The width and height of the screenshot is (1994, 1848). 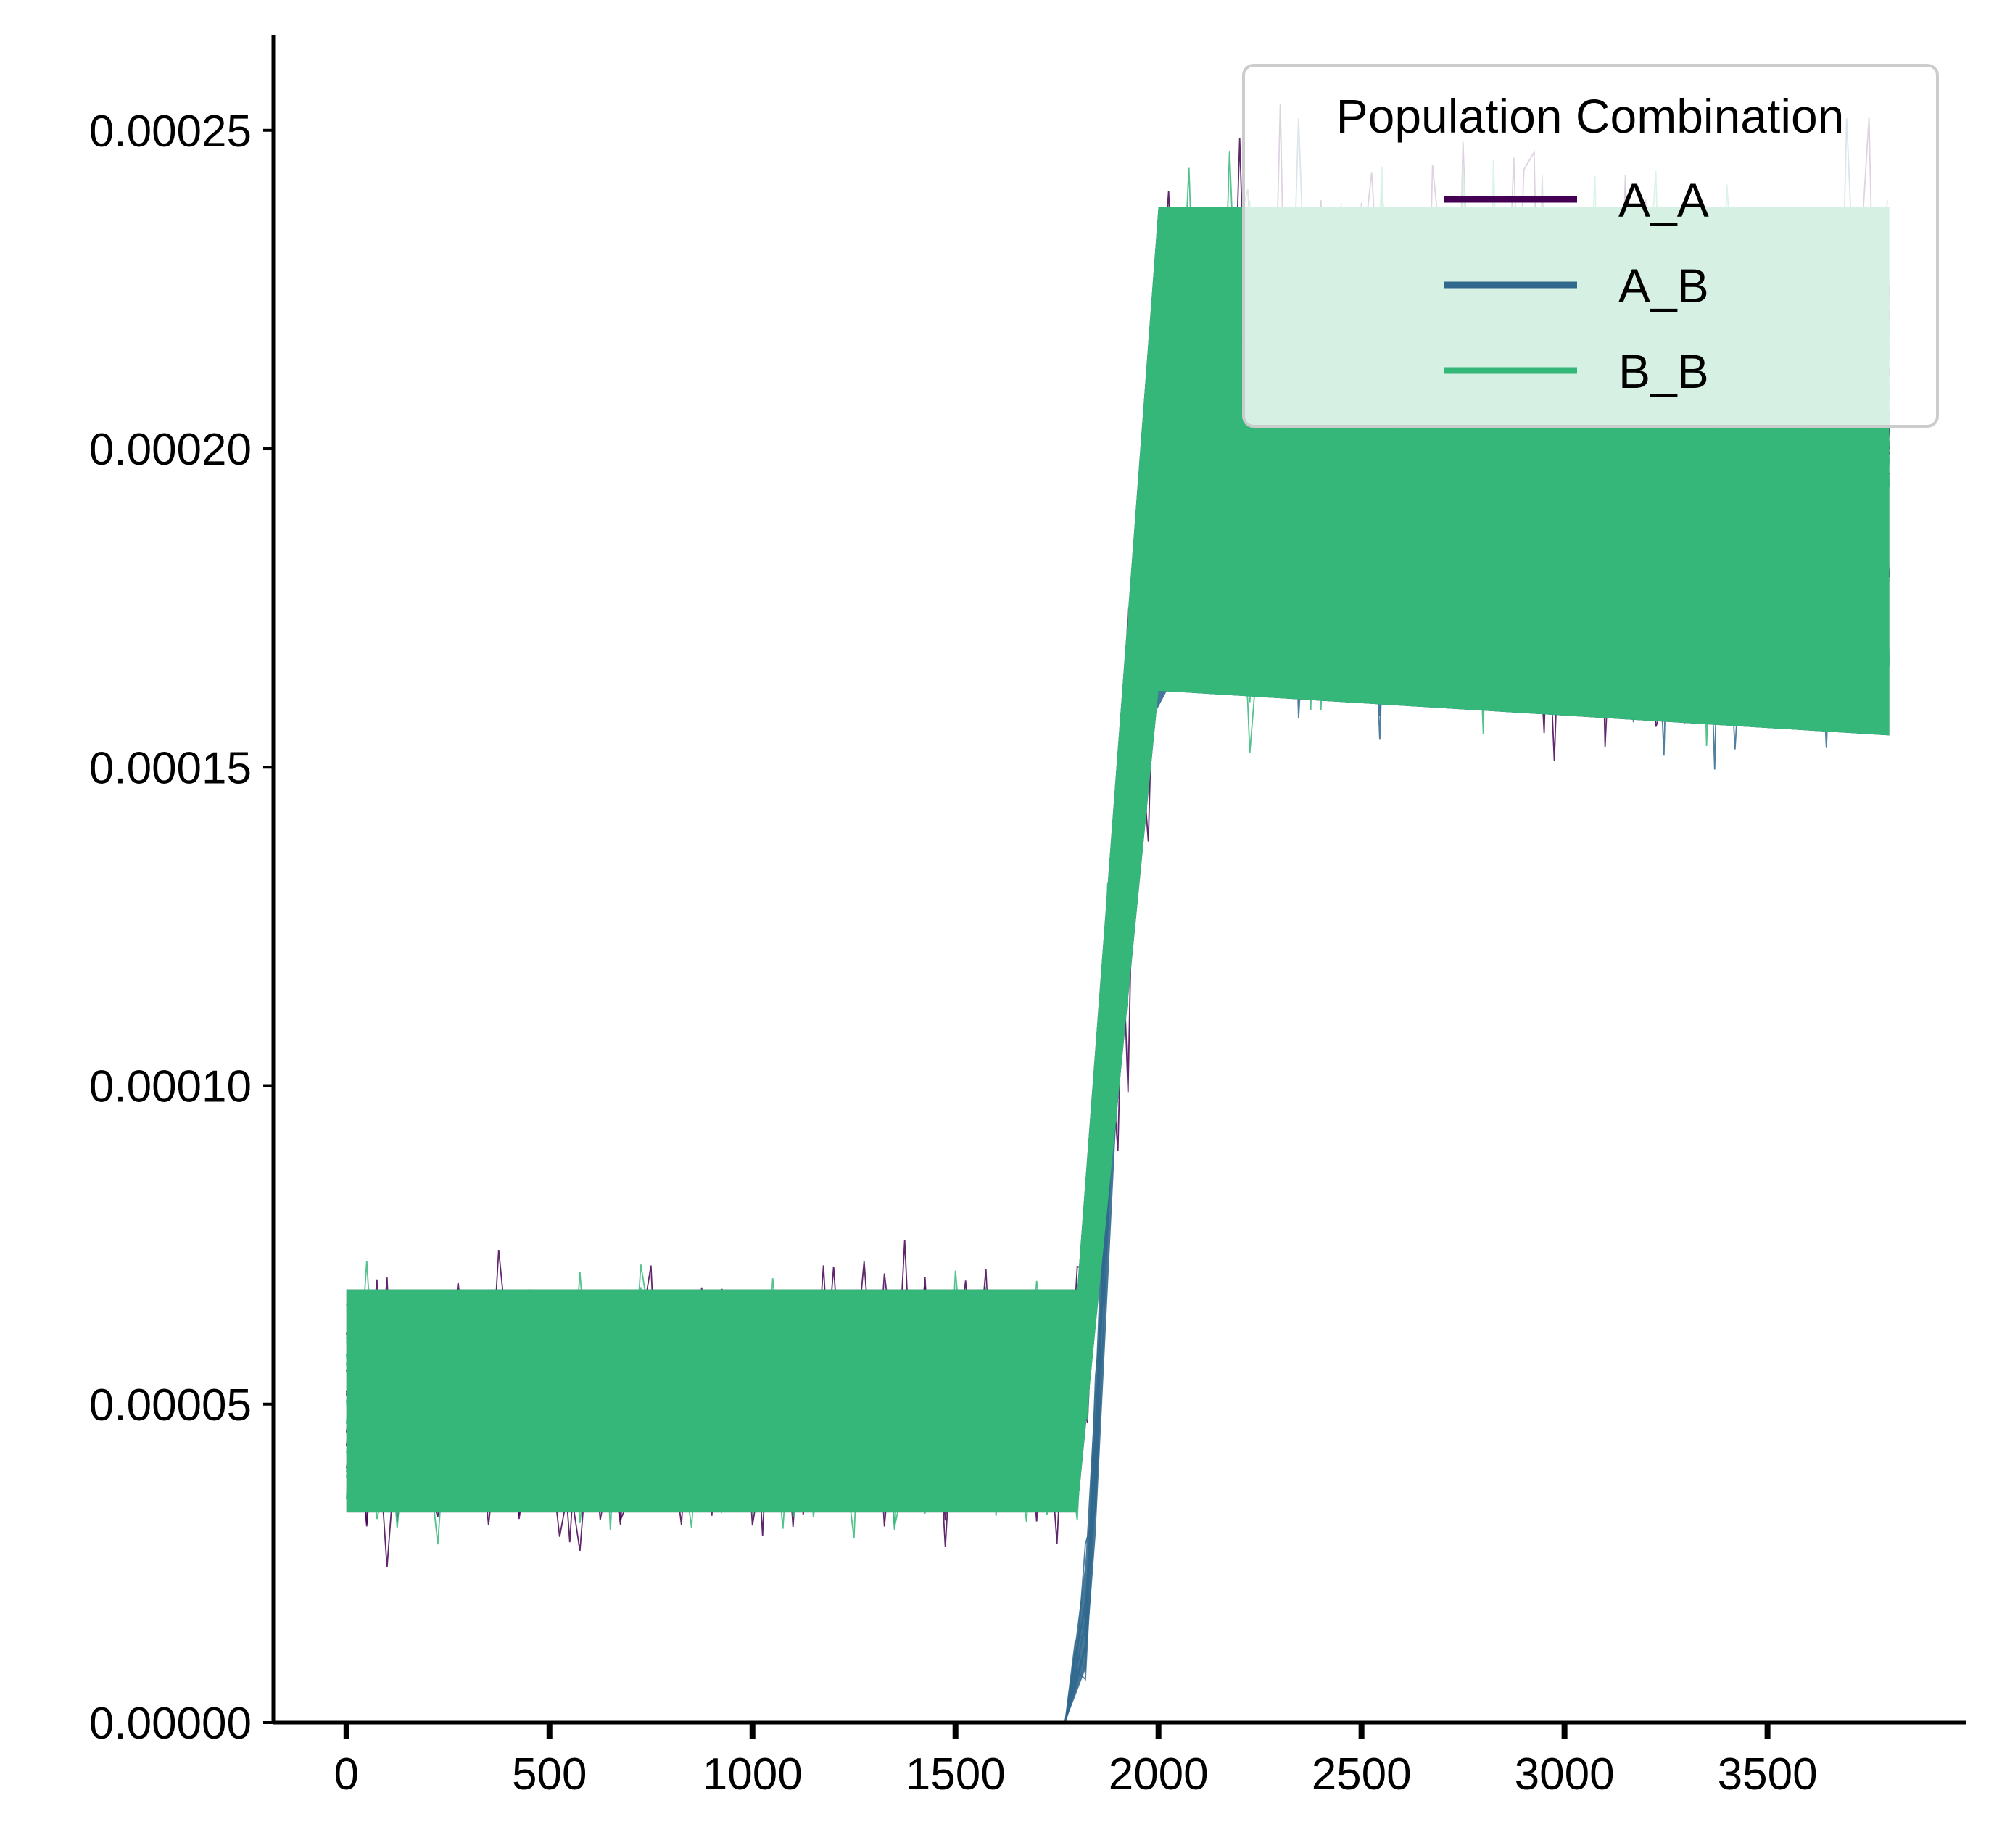 What do you see at coordinates (550, 1774) in the screenshot?
I see `x-tick-label: 500` at bounding box center [550, 1774].